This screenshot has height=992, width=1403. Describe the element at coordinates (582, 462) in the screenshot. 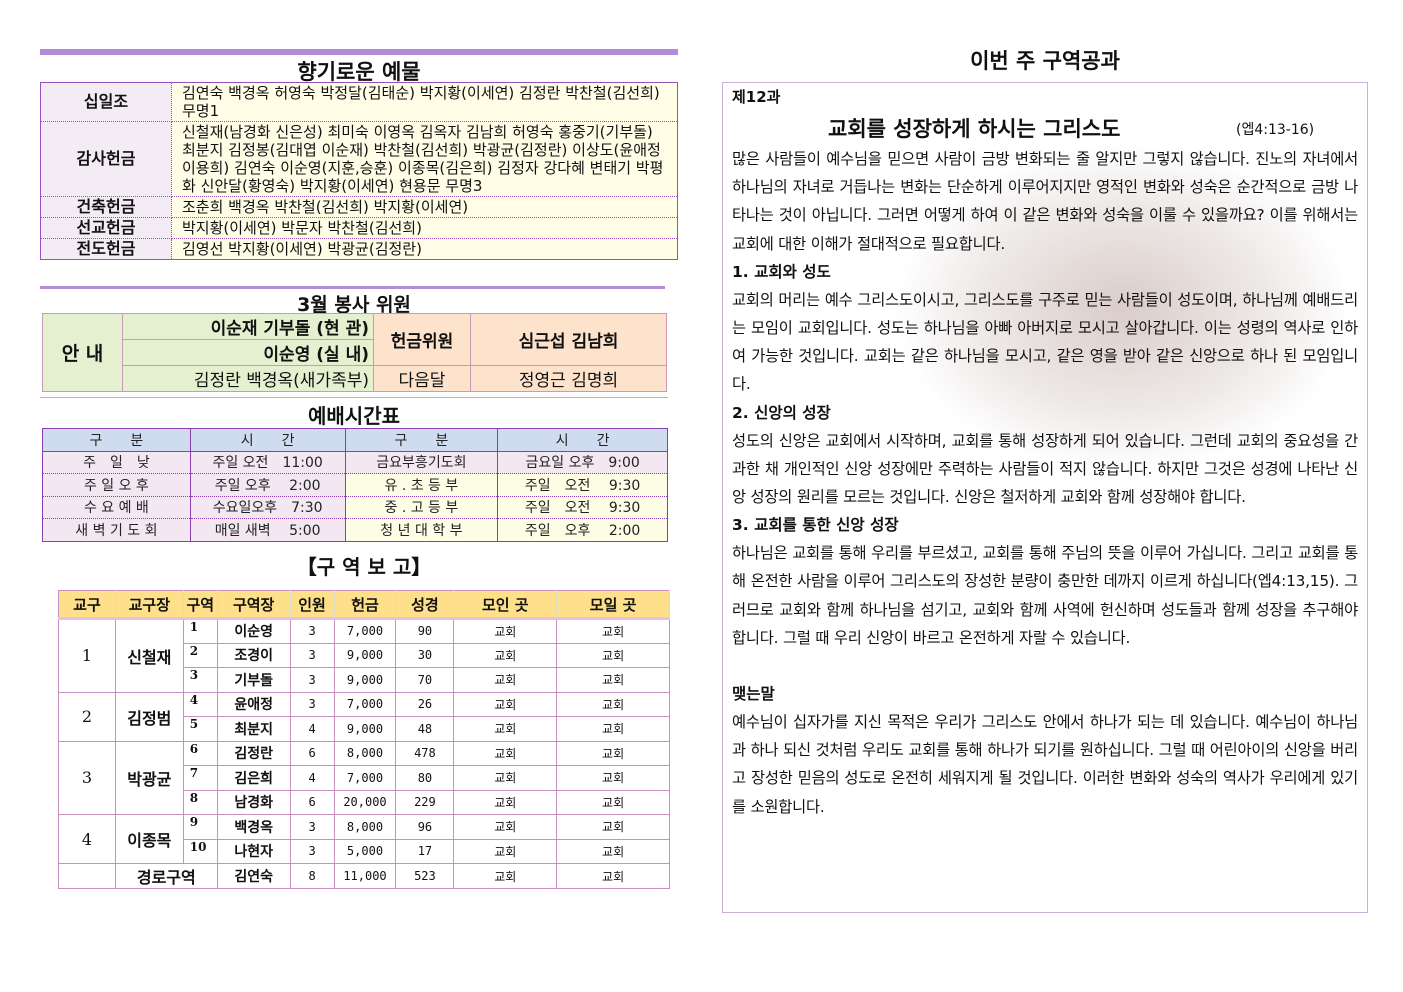

I see `worship-time: 금요일 오후 9:00` at that location.